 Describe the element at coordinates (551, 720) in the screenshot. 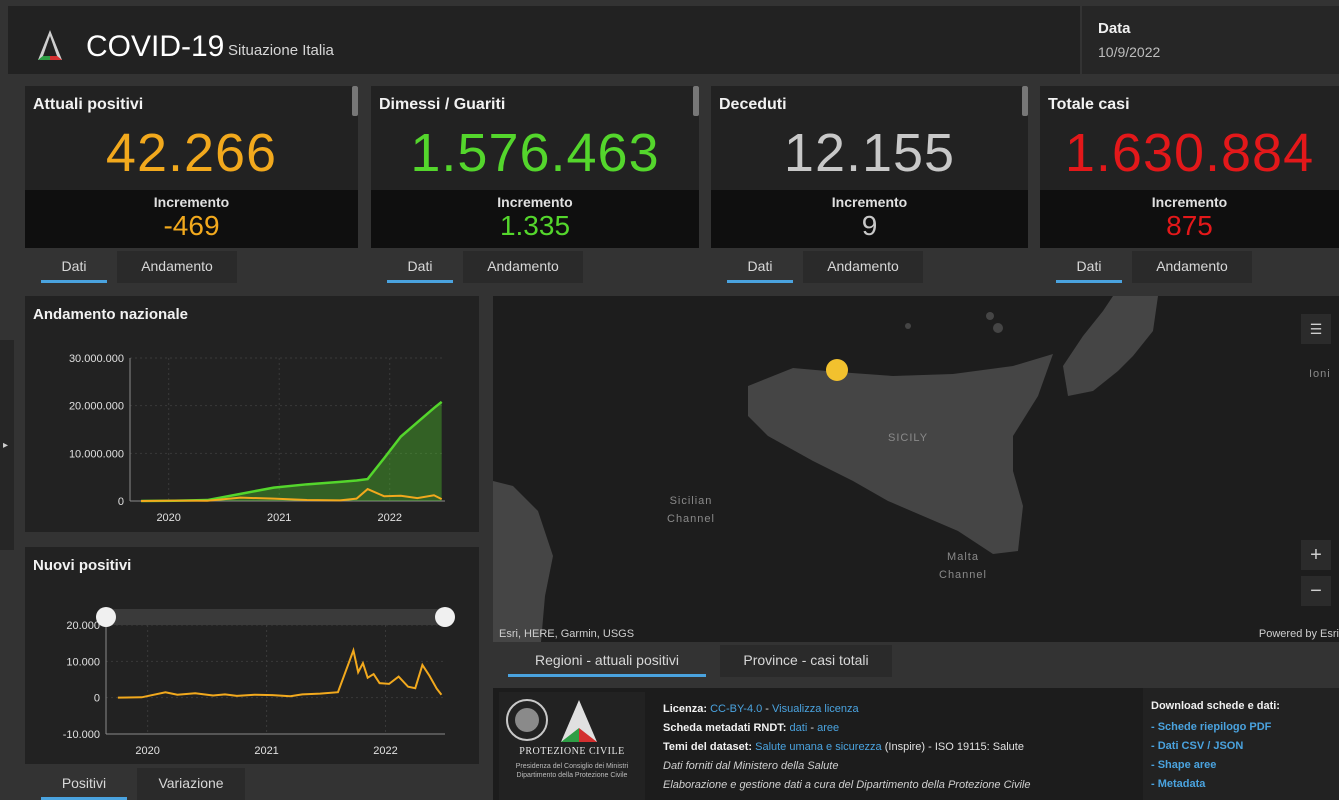

I see `emblem-icon` at that location.